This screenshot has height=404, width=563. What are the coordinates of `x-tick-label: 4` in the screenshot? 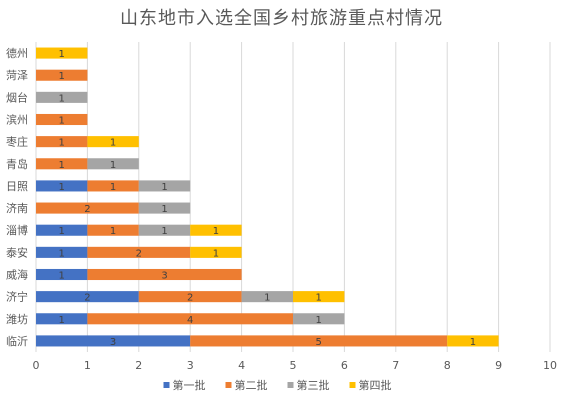 It's located at (241, 365).